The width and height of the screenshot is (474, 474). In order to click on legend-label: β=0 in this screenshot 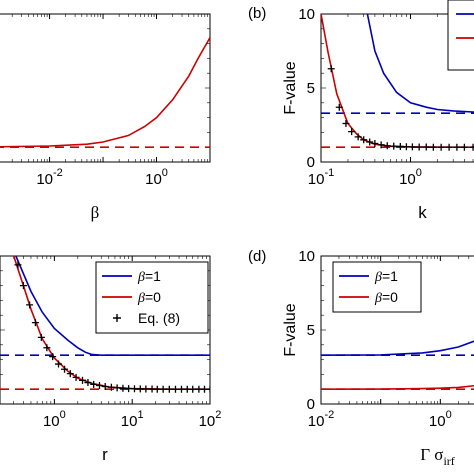, I will do `click(149, 297)`.